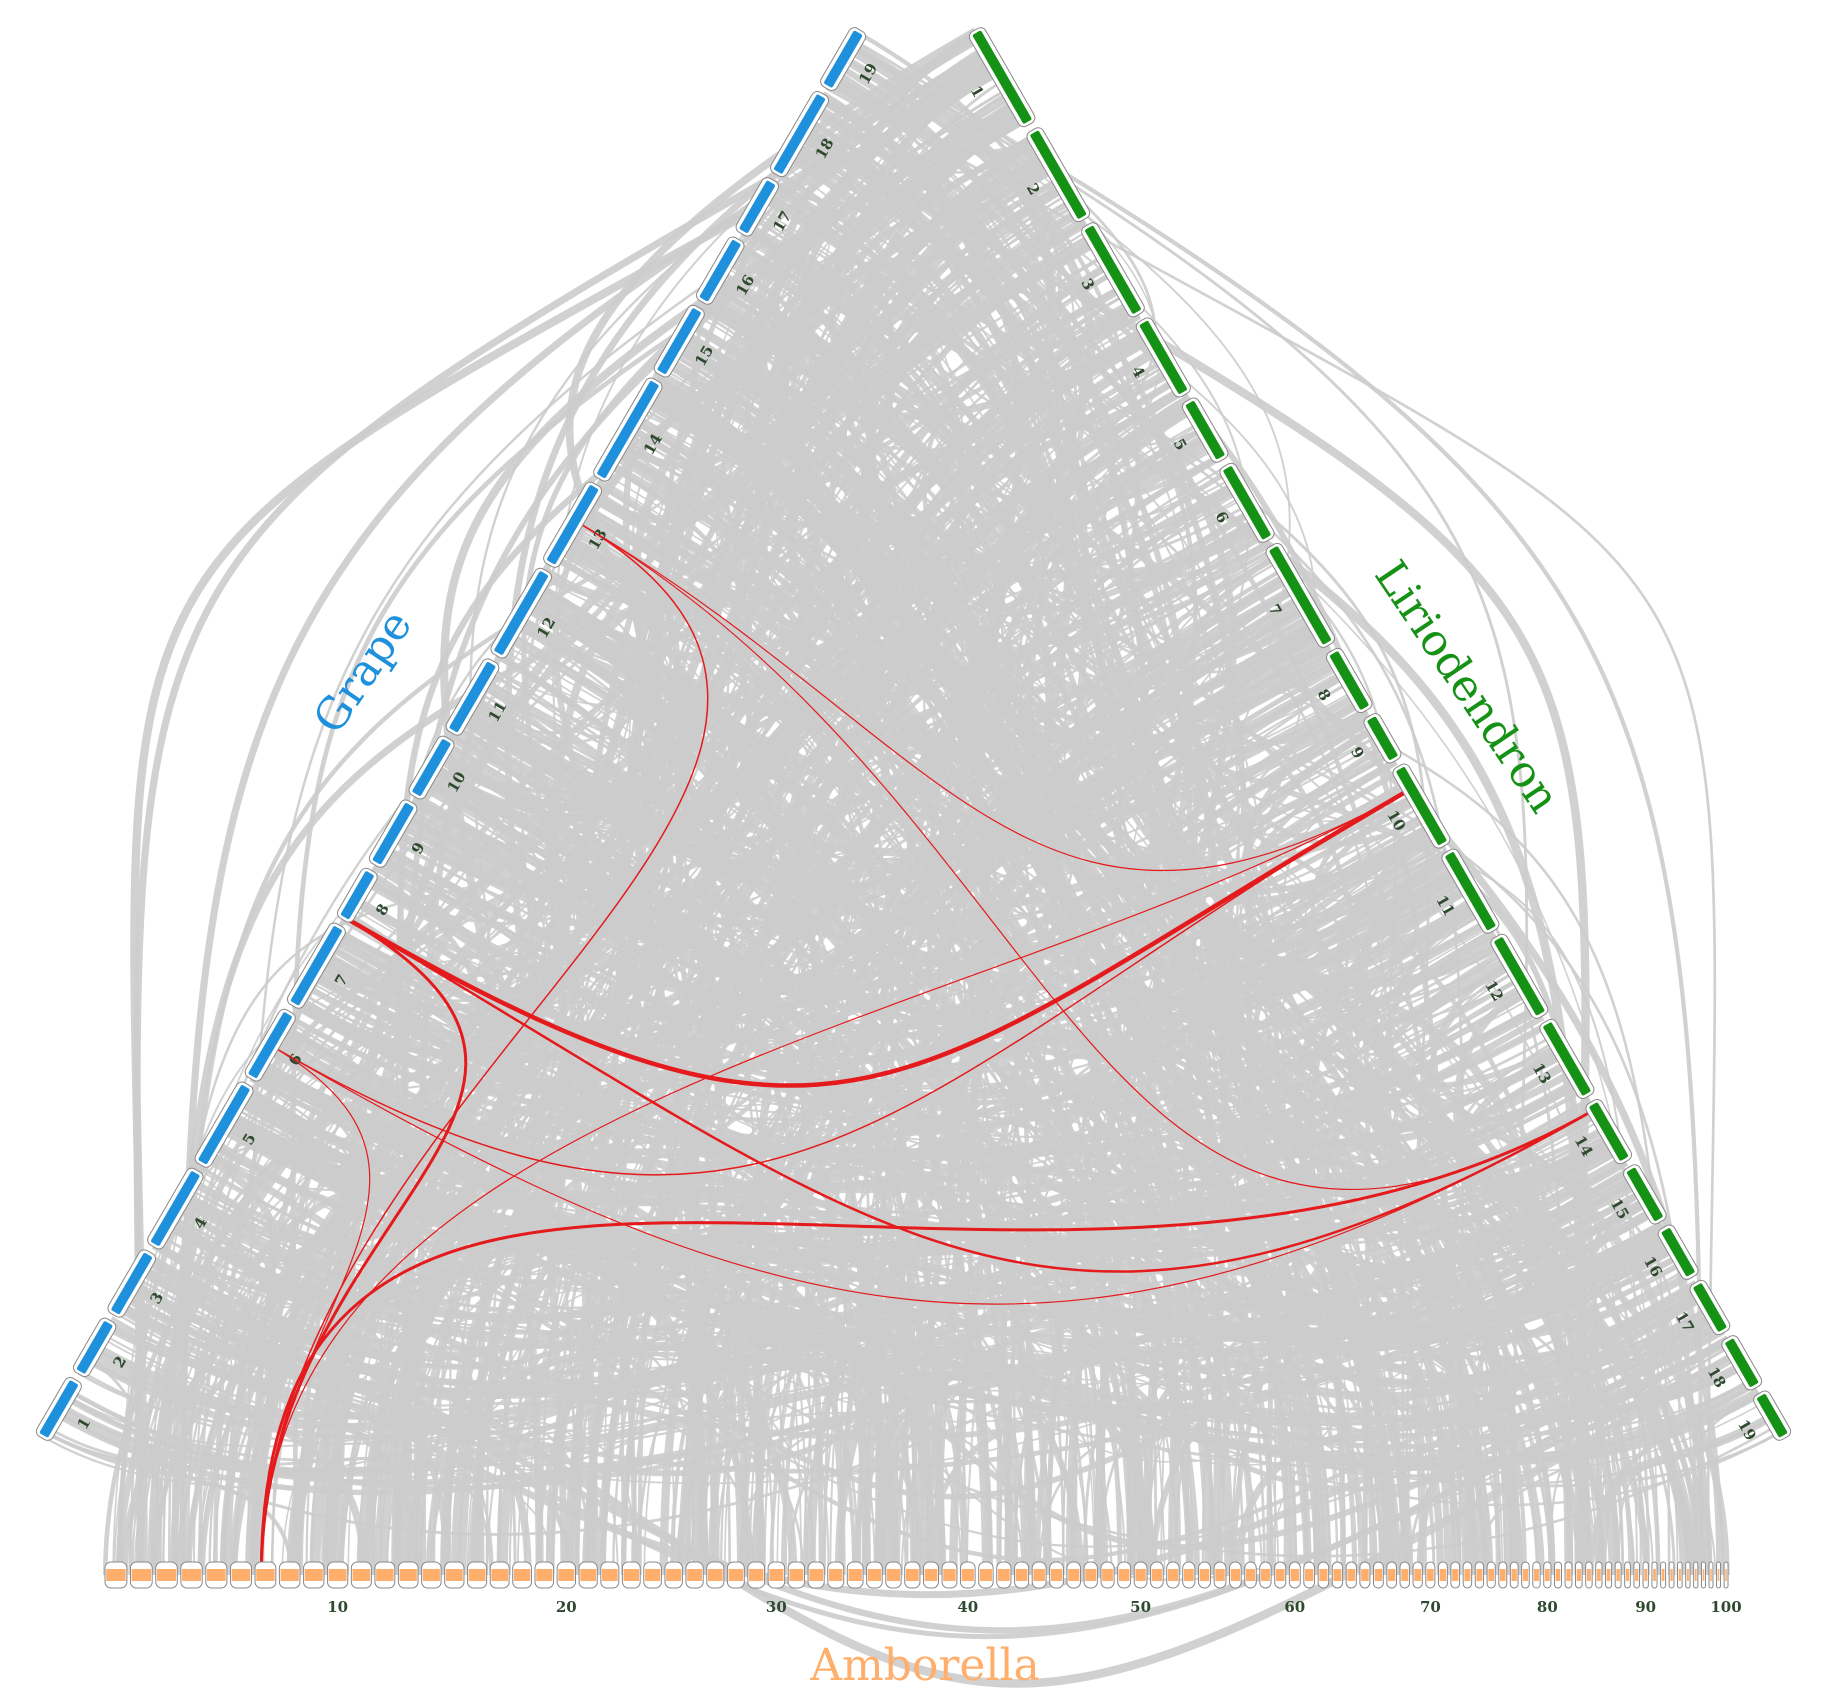 The image size is (1829, 1697). What do you see at coordinates (967, 1607) in the screenshot?
I see `amborella-scaffold-number: 40` at bounding box center [967, 1607].